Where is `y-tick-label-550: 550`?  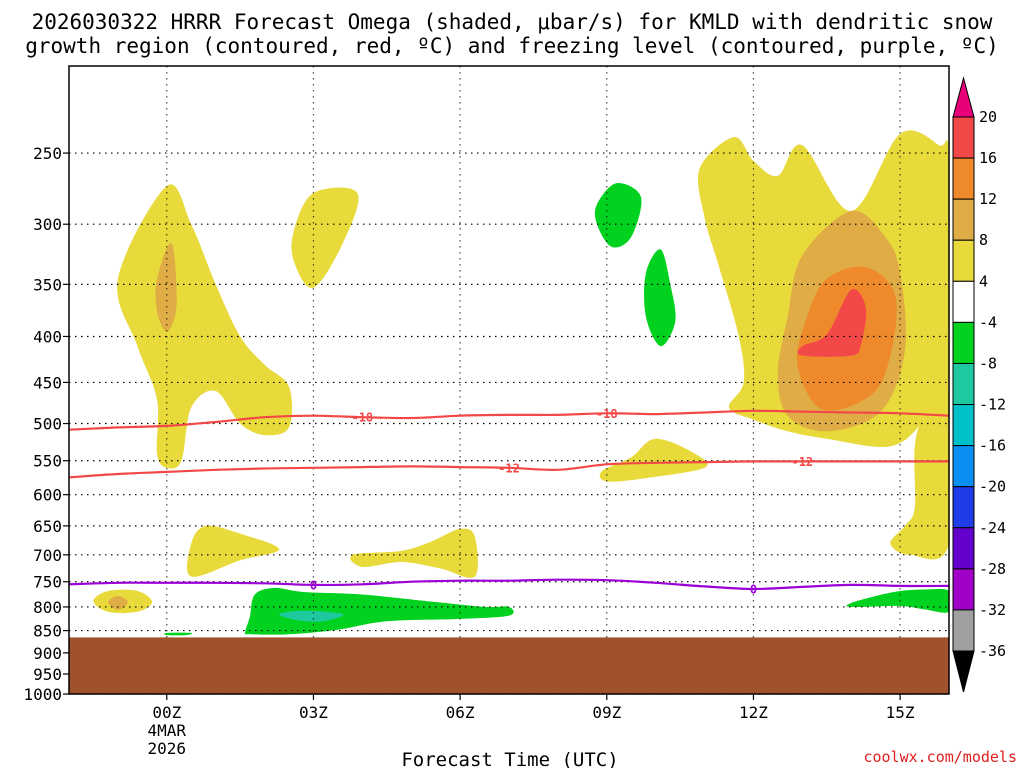 y-tick-label-550: 550 is located at coordinates (47, 461).